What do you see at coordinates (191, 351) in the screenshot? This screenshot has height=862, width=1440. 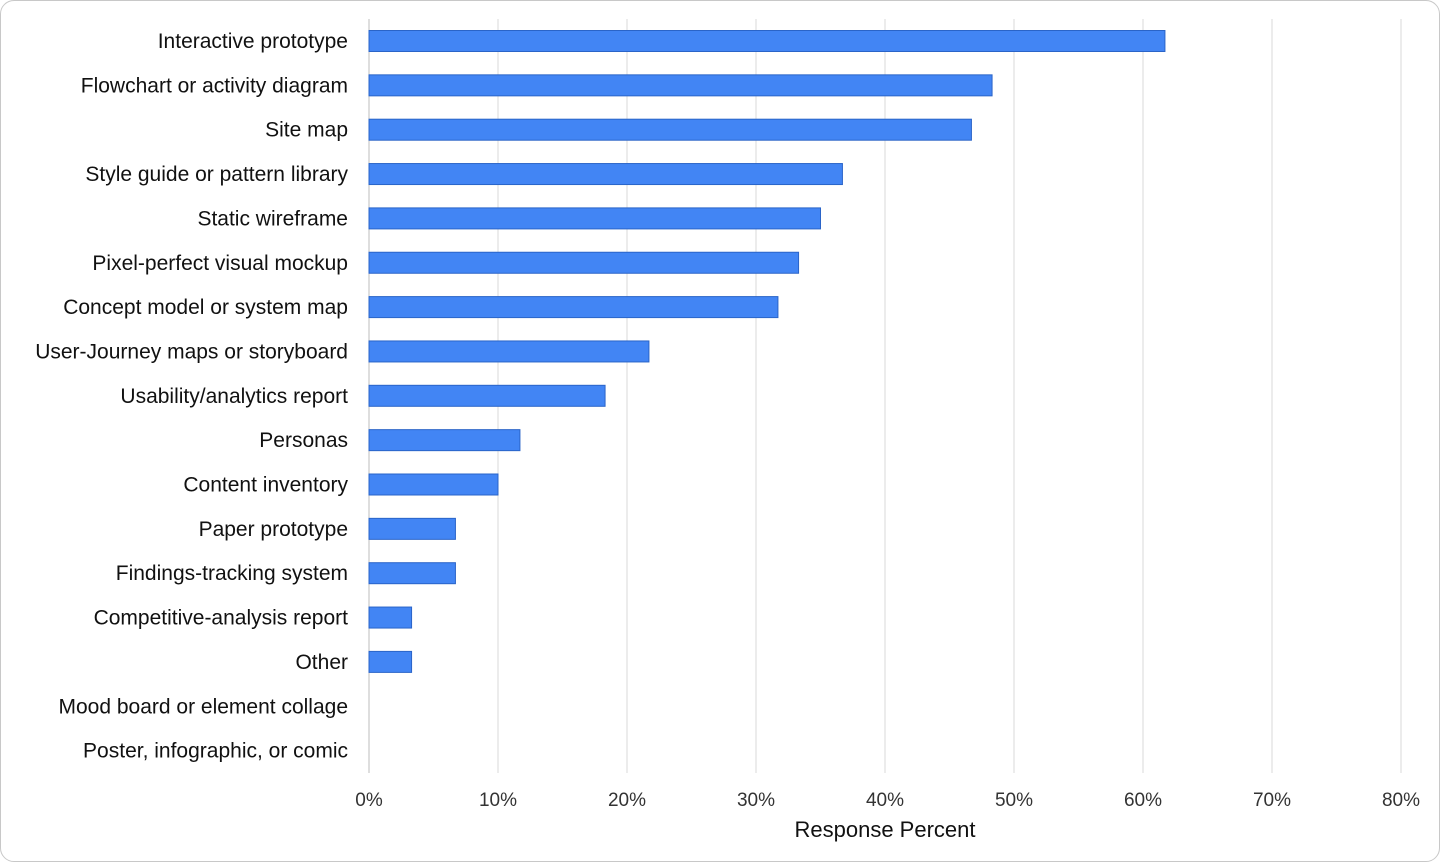 I see `category-label: User-Journey maps or storyboard` at bounding box center [191, 351].